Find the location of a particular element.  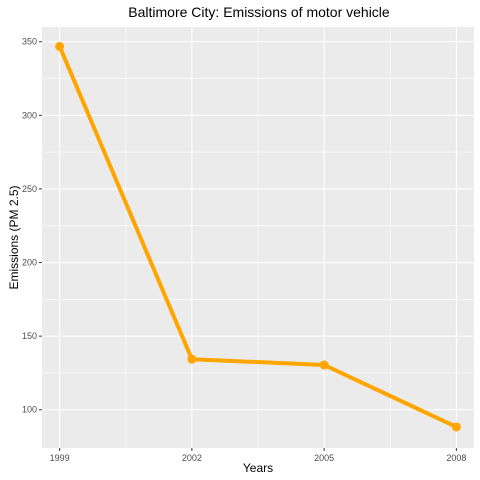

x-tick-label: 2005 is located at coordinates (324, 458).